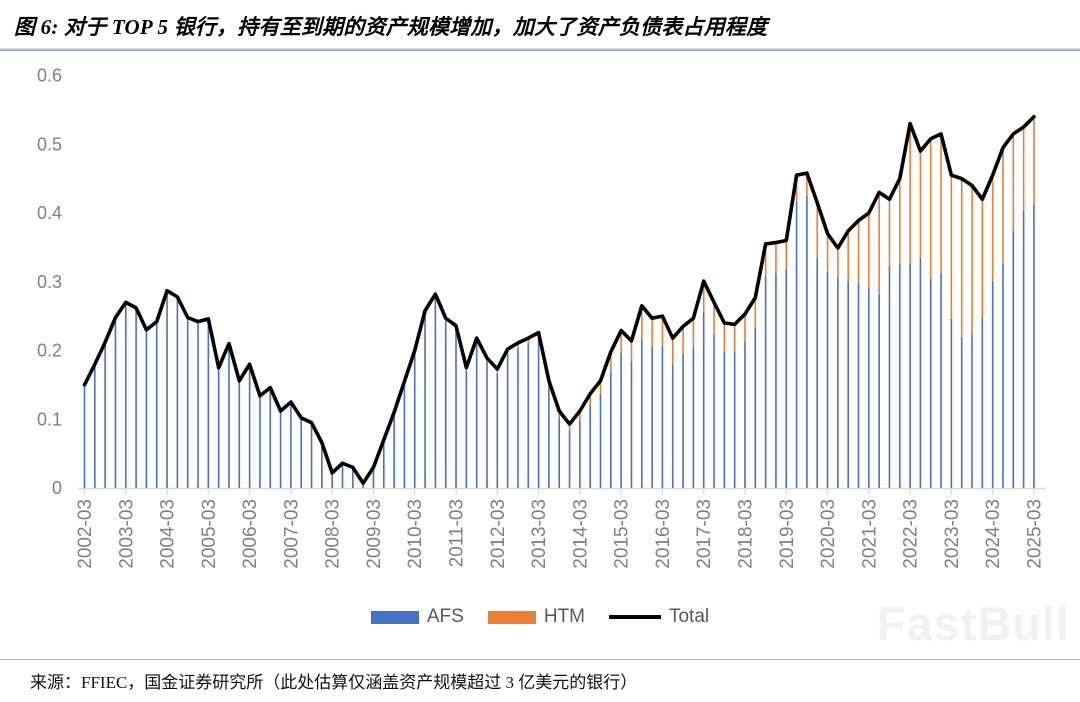 Image resolution: width=1080 pixels, height=702 pixels. What do you see at coordinates (291, 534) in the screenshot?
I see `svg-text: 2007-03` at bounding box center [291, 534].